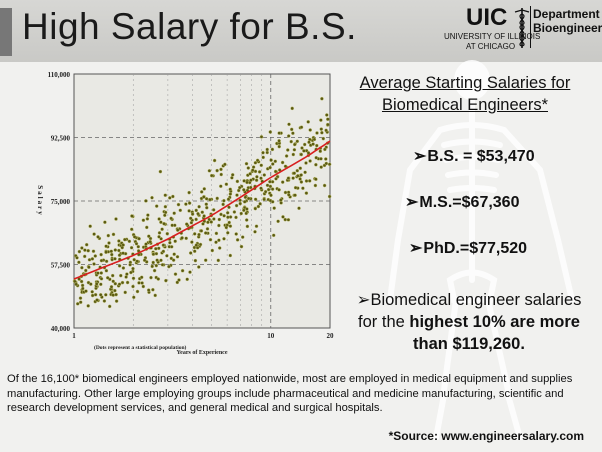 The image size is (602, 452). Describe the element at coordinates (465, 83) in the screenshot. I see `salaries-heading-line1: Average Starting Salaries for` at that location.